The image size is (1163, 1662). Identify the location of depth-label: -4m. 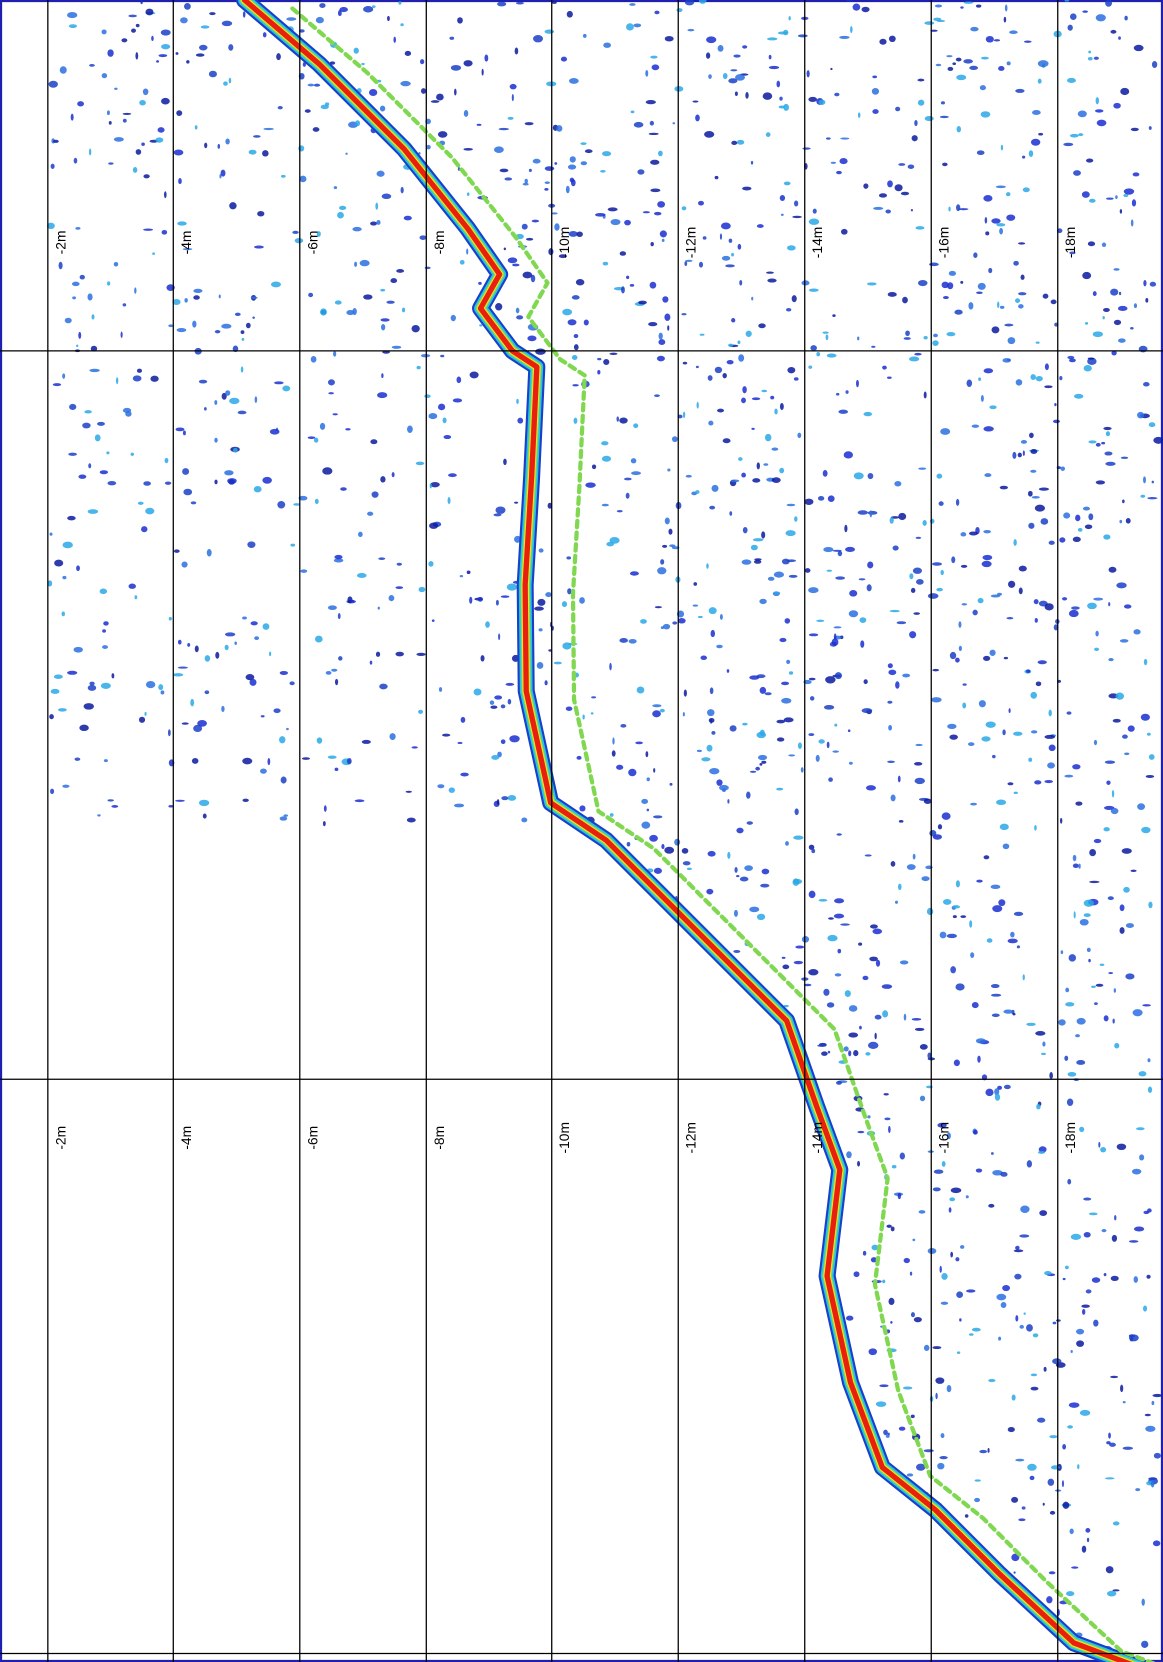
(186, 243).